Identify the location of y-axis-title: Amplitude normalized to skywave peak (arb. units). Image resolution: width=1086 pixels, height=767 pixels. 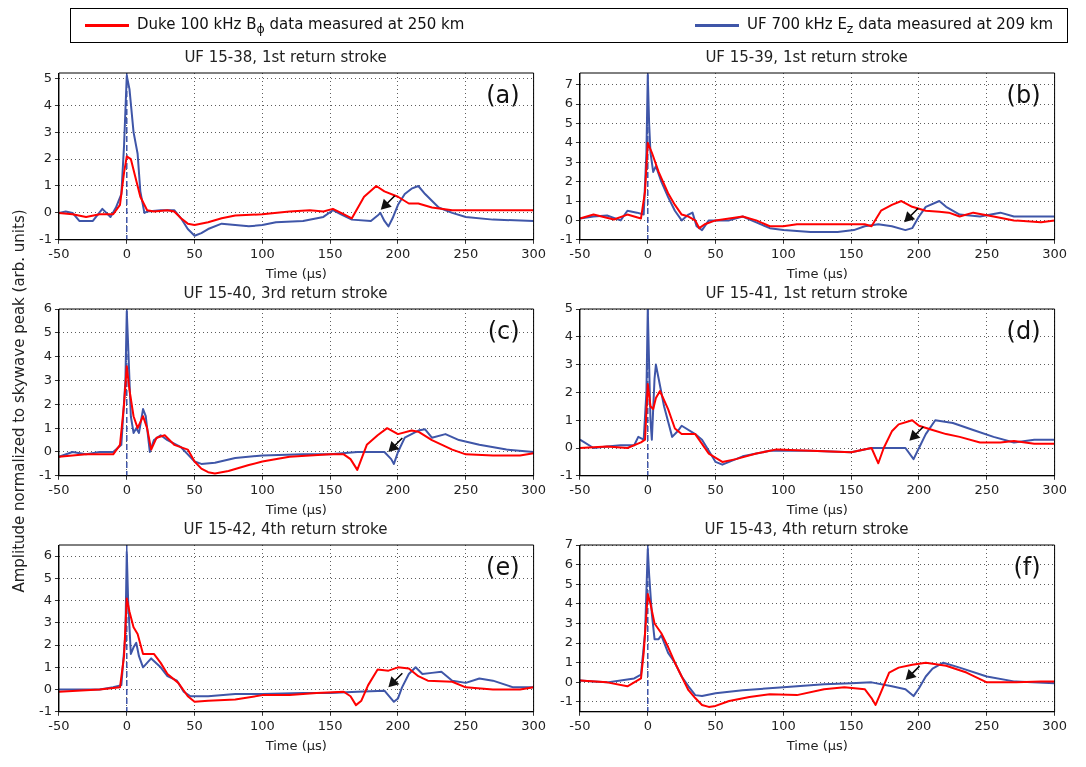
(19, 401).